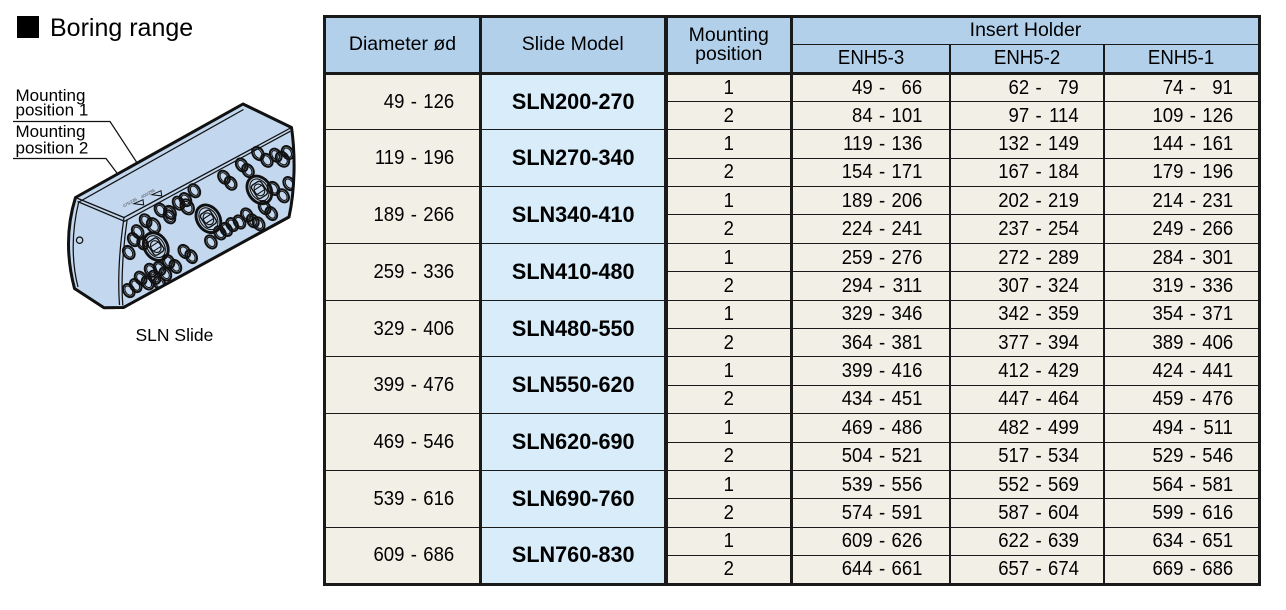 The image size is (1286, 610). I want to click on svg-text: position 2, so click(52, 147).